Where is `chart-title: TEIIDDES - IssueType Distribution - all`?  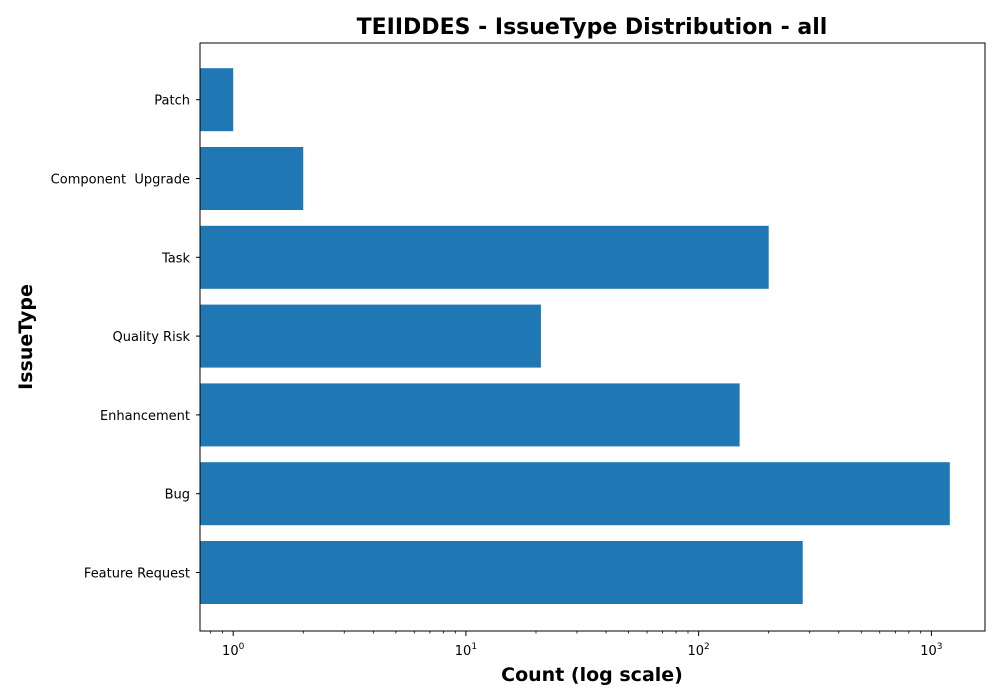 chart-title: TEIIDDES - IssueType Distribution - all is located at coordinates (592, 27).